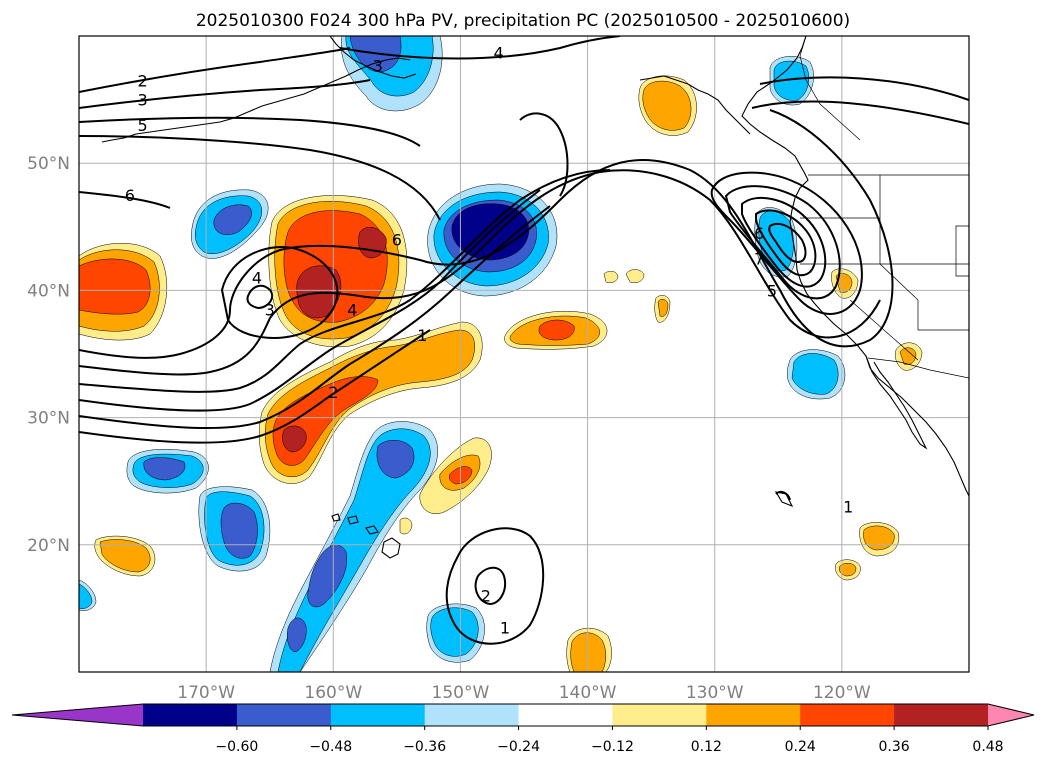 This screenshot has width=1047, height=765. I want to click on latitude-label: 20°N, so click(48, 546).